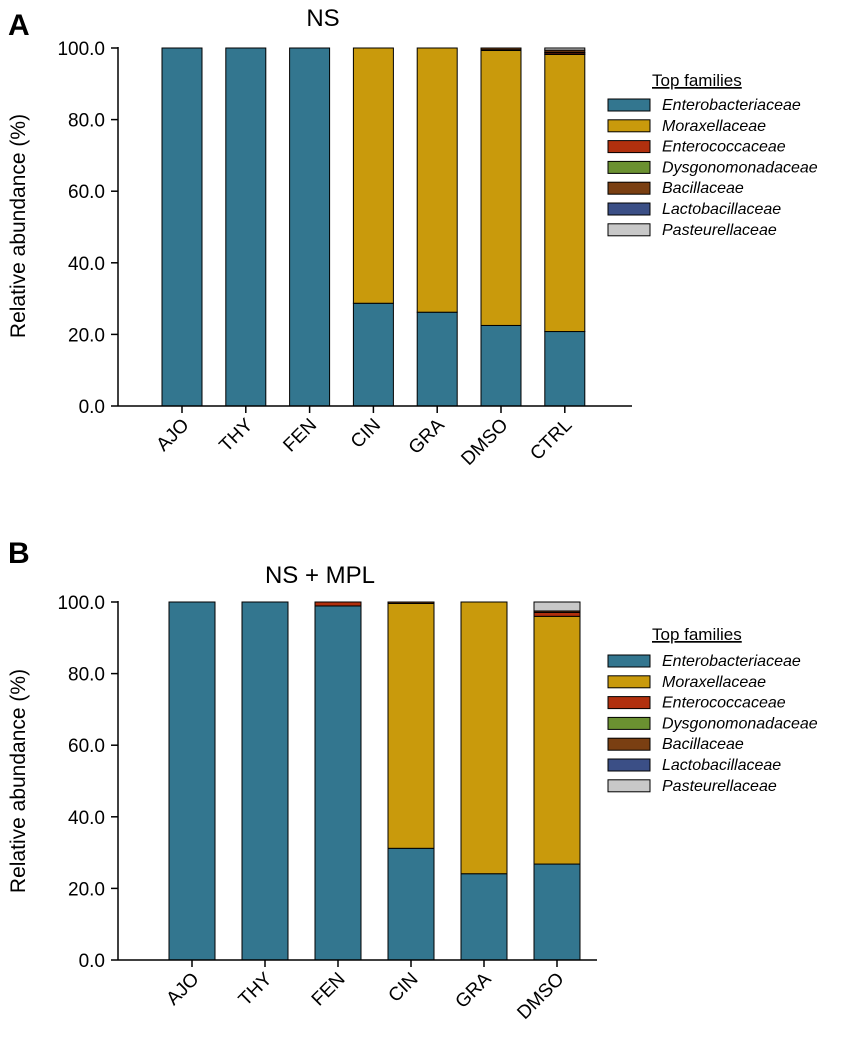  I want to click on panel-b-bar-gra-enterobacteriaceae, so click(484, 917).